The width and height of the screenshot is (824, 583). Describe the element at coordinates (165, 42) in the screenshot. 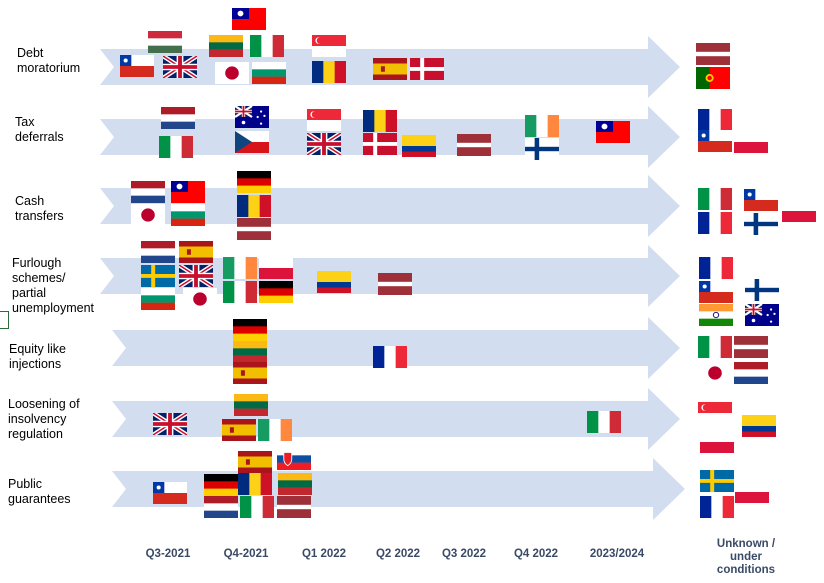

I see `hungary-flag-icon` at that location.